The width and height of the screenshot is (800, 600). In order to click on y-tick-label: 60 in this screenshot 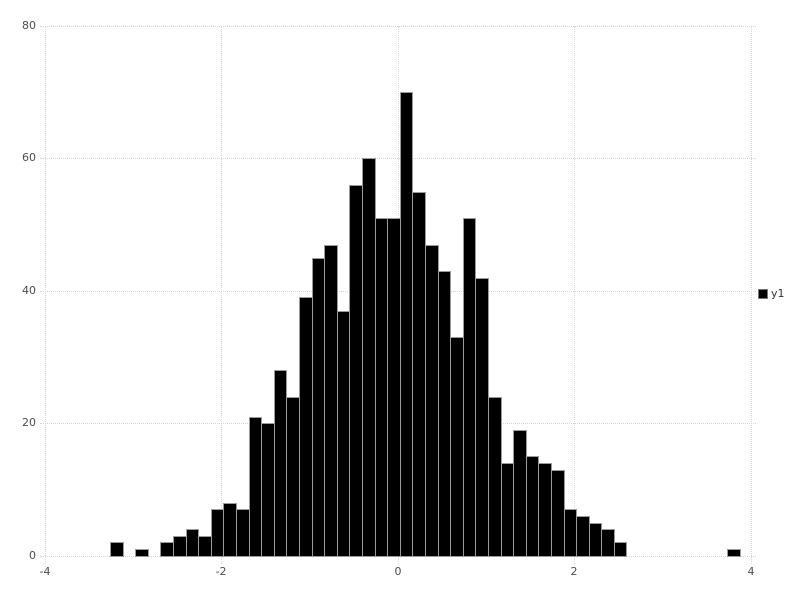, I will do `click(29, 157)`.